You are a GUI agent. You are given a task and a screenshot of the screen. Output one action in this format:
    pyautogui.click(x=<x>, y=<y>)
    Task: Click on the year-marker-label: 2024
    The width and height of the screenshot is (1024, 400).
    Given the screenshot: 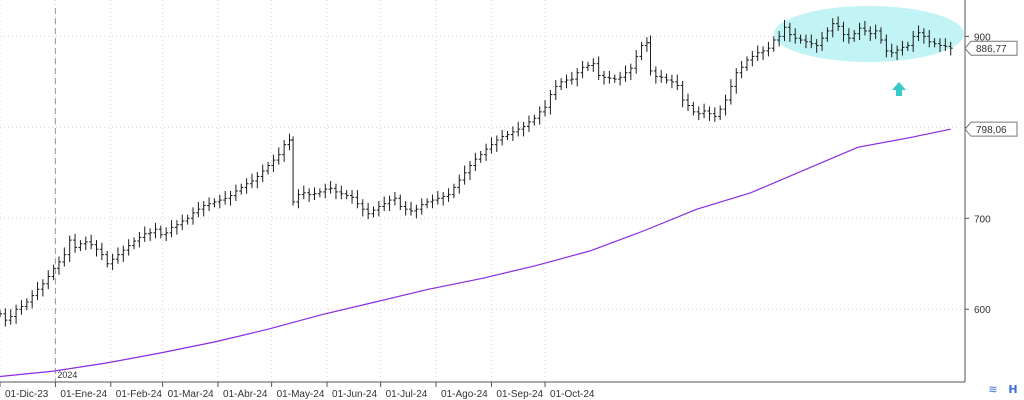 What is the action you would take?
    pyautogui.click(x=67, y=375)
    